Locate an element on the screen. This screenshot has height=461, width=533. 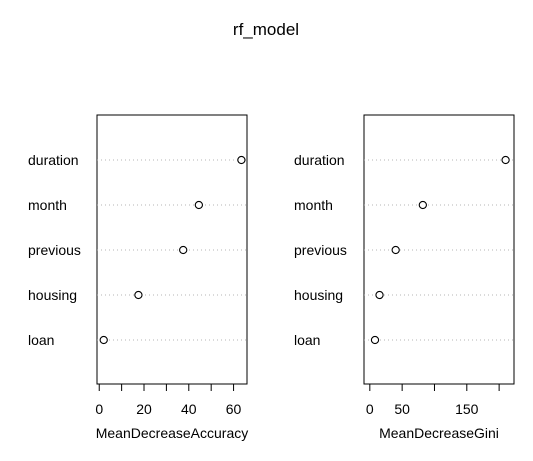
x-tick-label: 40 is located at coordinates (189, 409).